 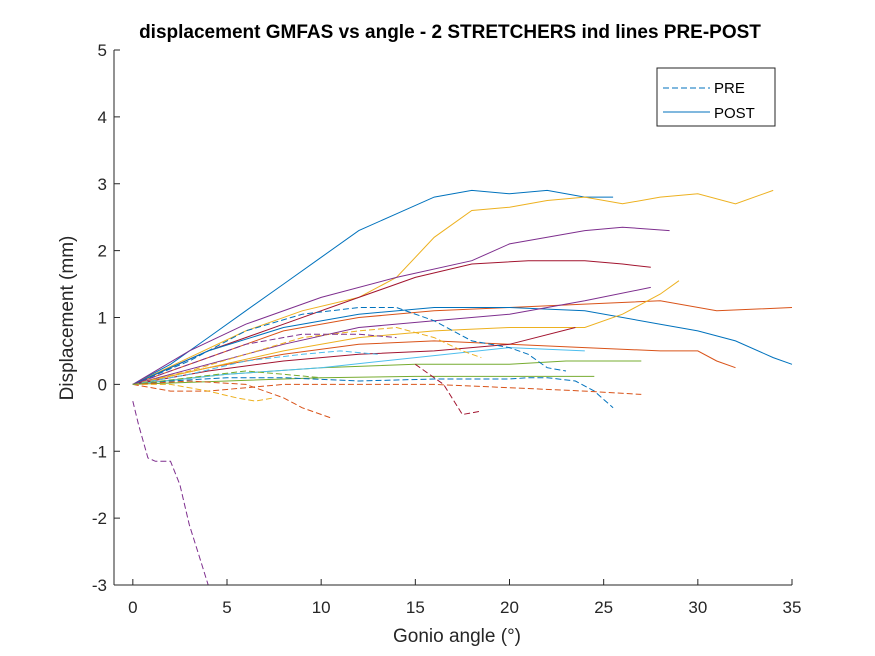 I want to click on y-tick-label: 4, so click(x=102, y=117).